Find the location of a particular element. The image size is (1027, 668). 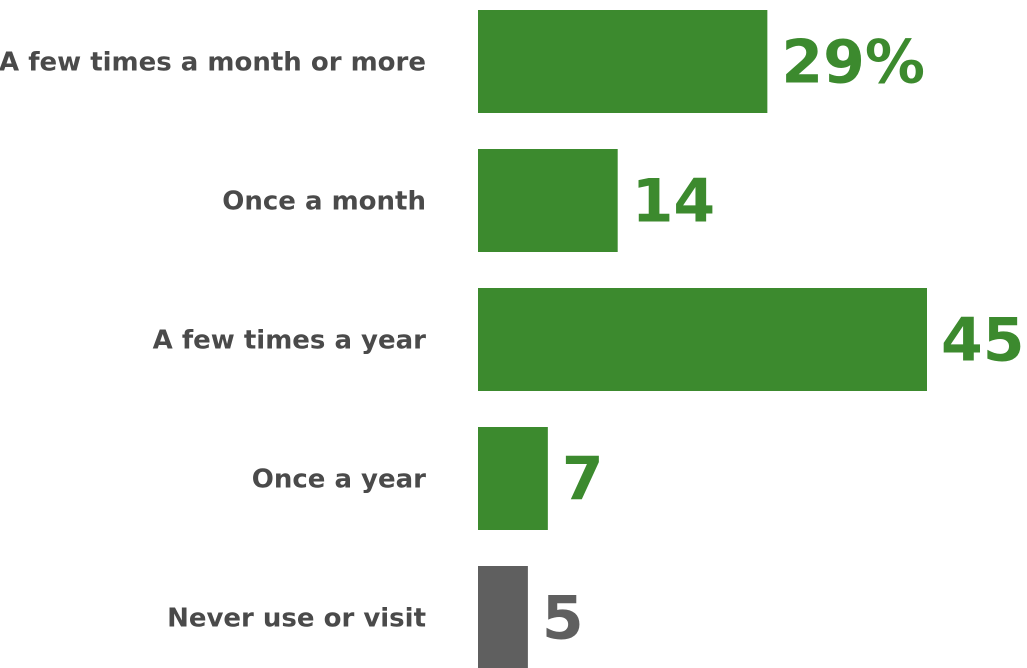

category-label: Once a month is located at coordinates (324, 202).